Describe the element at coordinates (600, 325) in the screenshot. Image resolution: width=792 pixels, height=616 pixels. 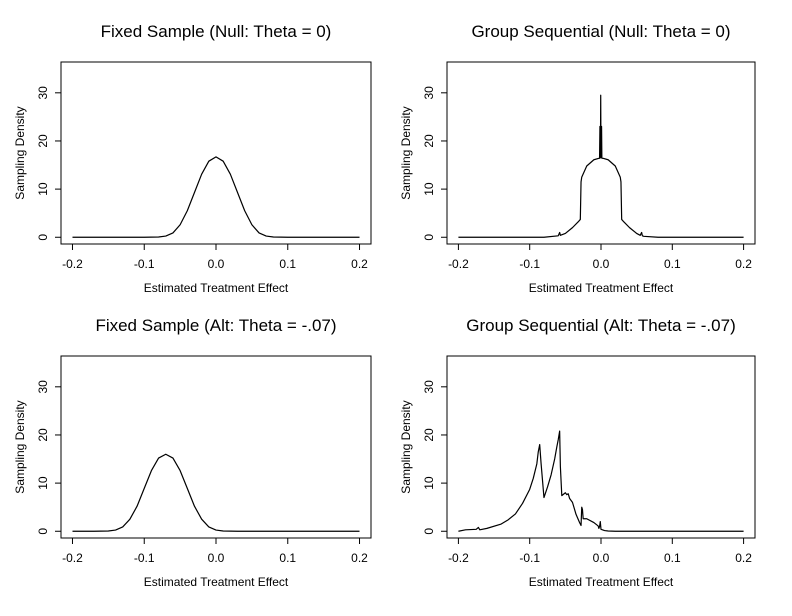
I see `chart-title: Group Sequential (Alt: Theta = -.07)` at that location.